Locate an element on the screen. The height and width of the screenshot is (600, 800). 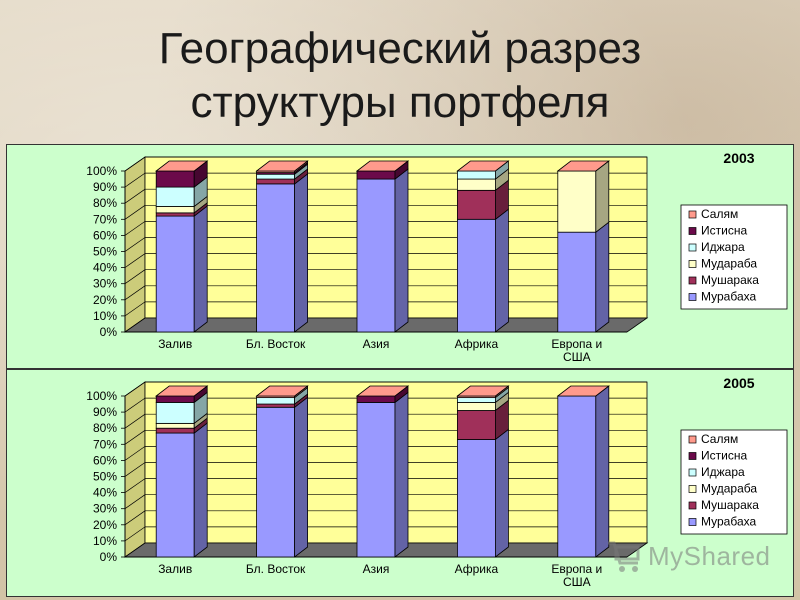
chart-2003-ytick-label: 70% is located at coordinates (105, 219).